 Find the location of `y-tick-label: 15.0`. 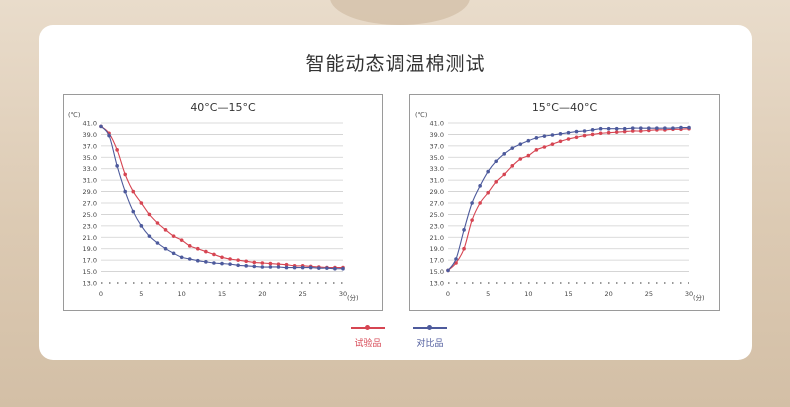

y-tick-label: 15.0 is located at coordinates (90, 272).